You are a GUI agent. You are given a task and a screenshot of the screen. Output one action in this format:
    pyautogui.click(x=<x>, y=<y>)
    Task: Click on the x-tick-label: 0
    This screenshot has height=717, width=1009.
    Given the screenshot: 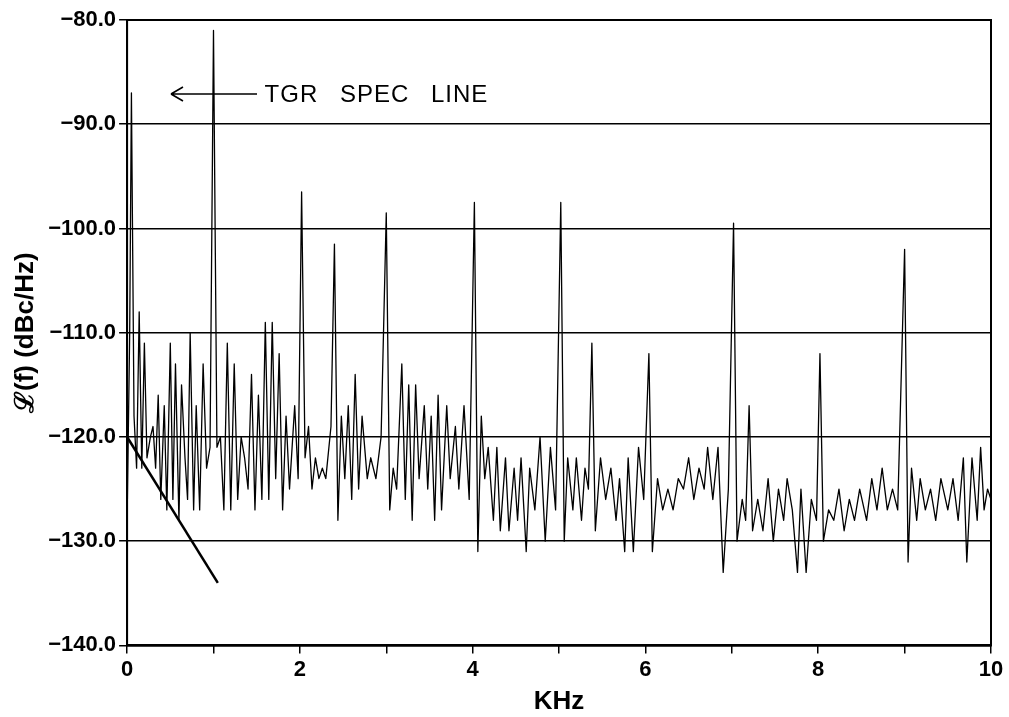 What is the action you would take?
    pyautogui.click(x=127, y=668)
    